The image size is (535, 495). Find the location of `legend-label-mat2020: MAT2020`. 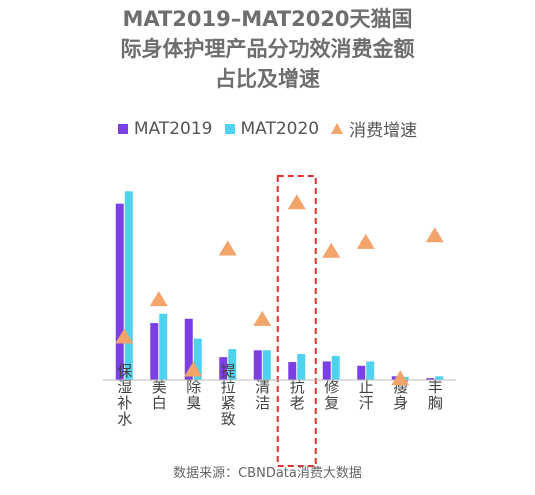

legend-label-mat2020: MAT2020 is located at coordinates (280, 128).